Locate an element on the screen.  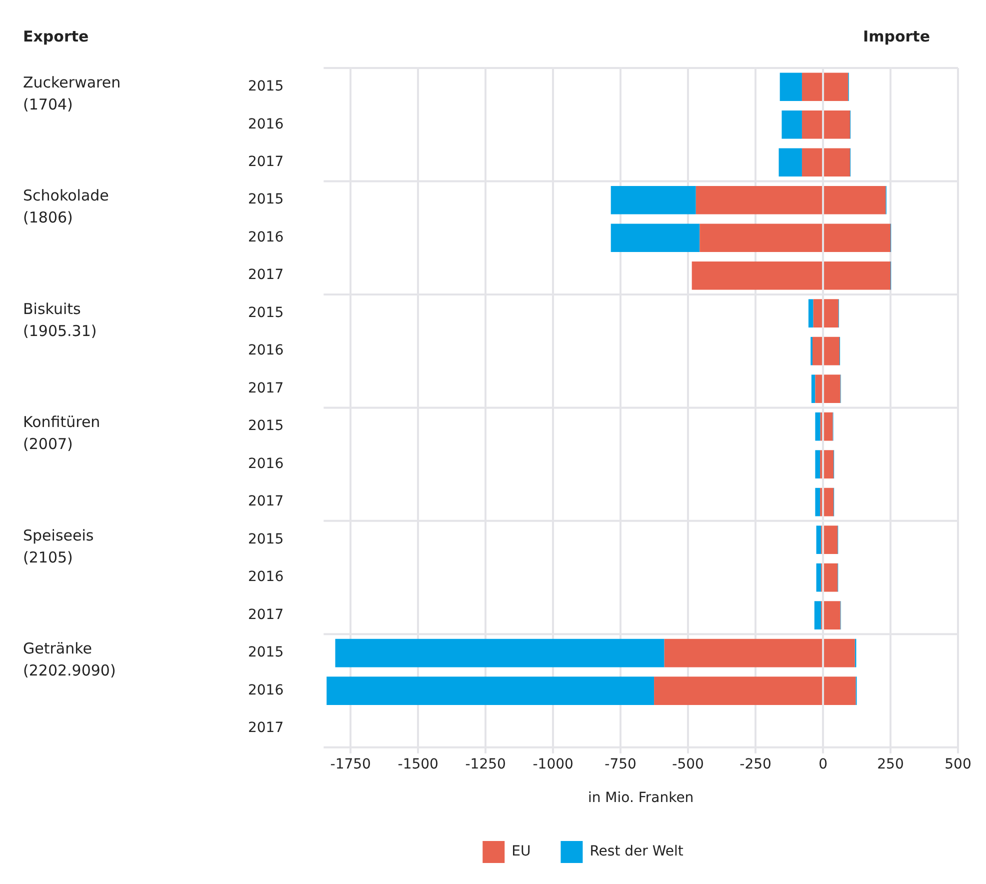
x-axis-title: in Mio. Franken is located at coordinates (641, 798).